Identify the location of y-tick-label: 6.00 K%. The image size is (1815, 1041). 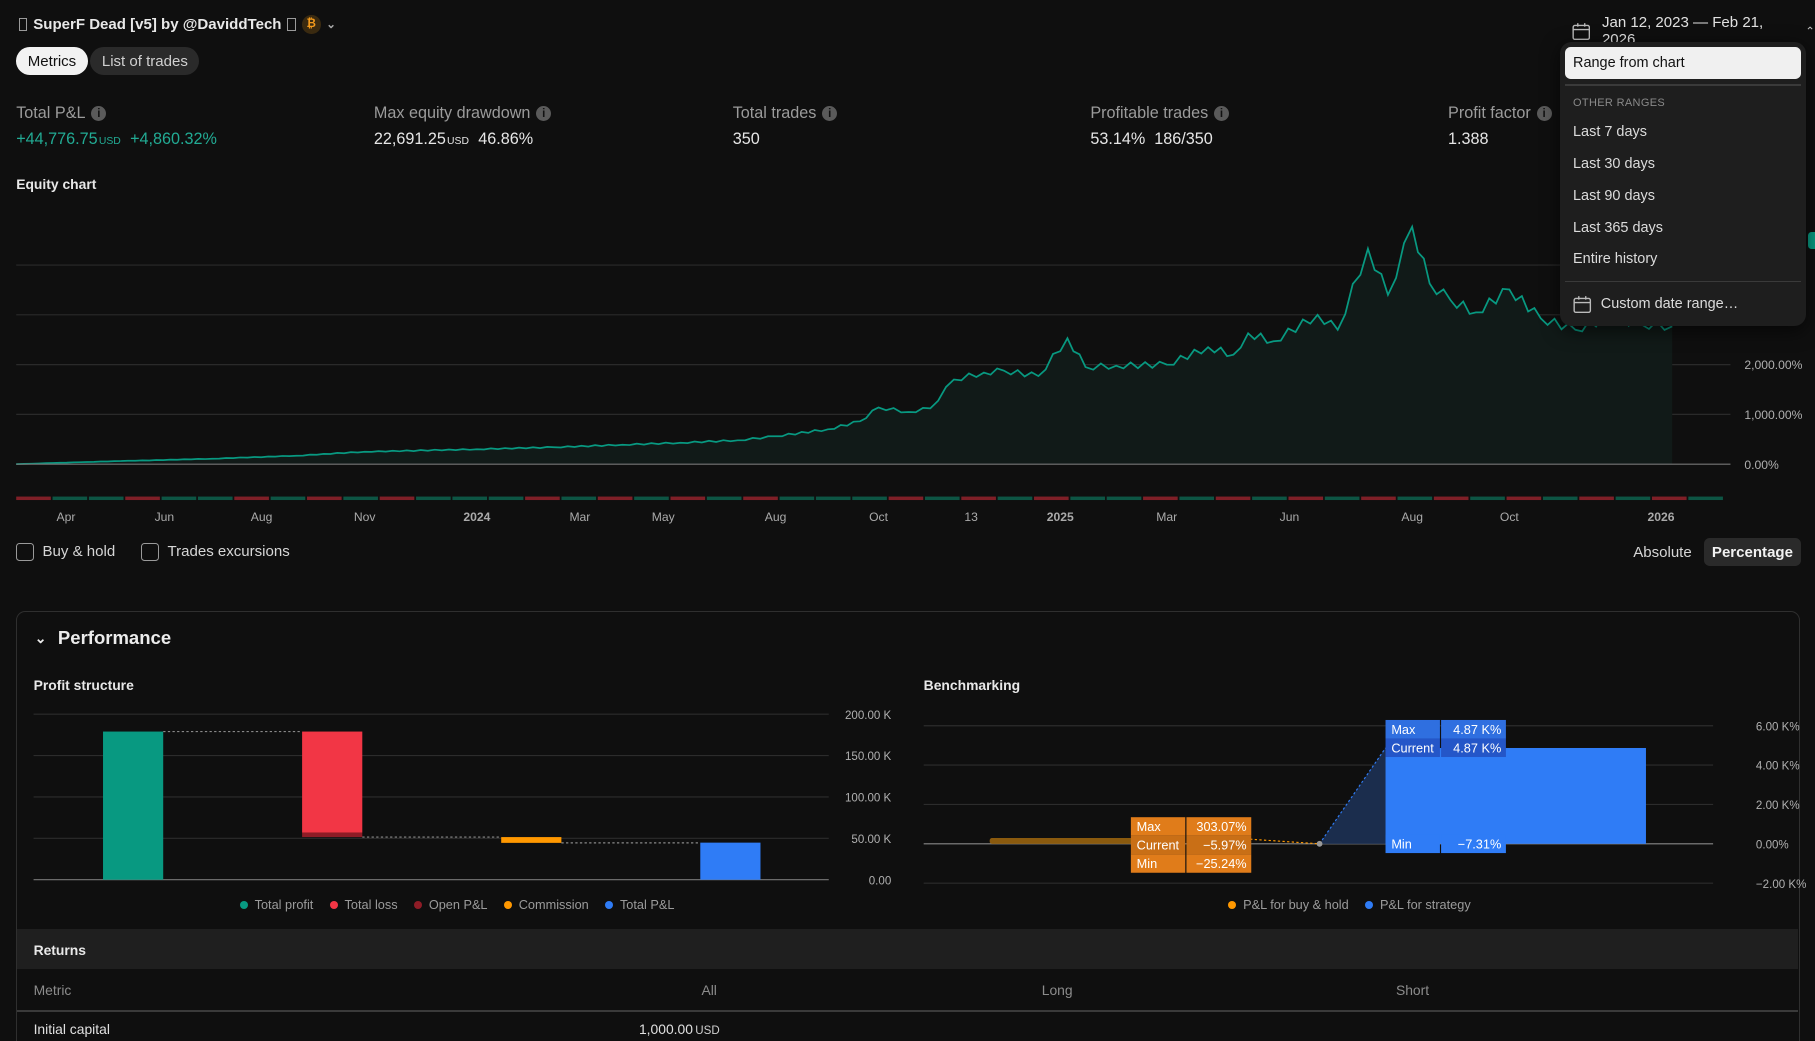
(1778, 727).